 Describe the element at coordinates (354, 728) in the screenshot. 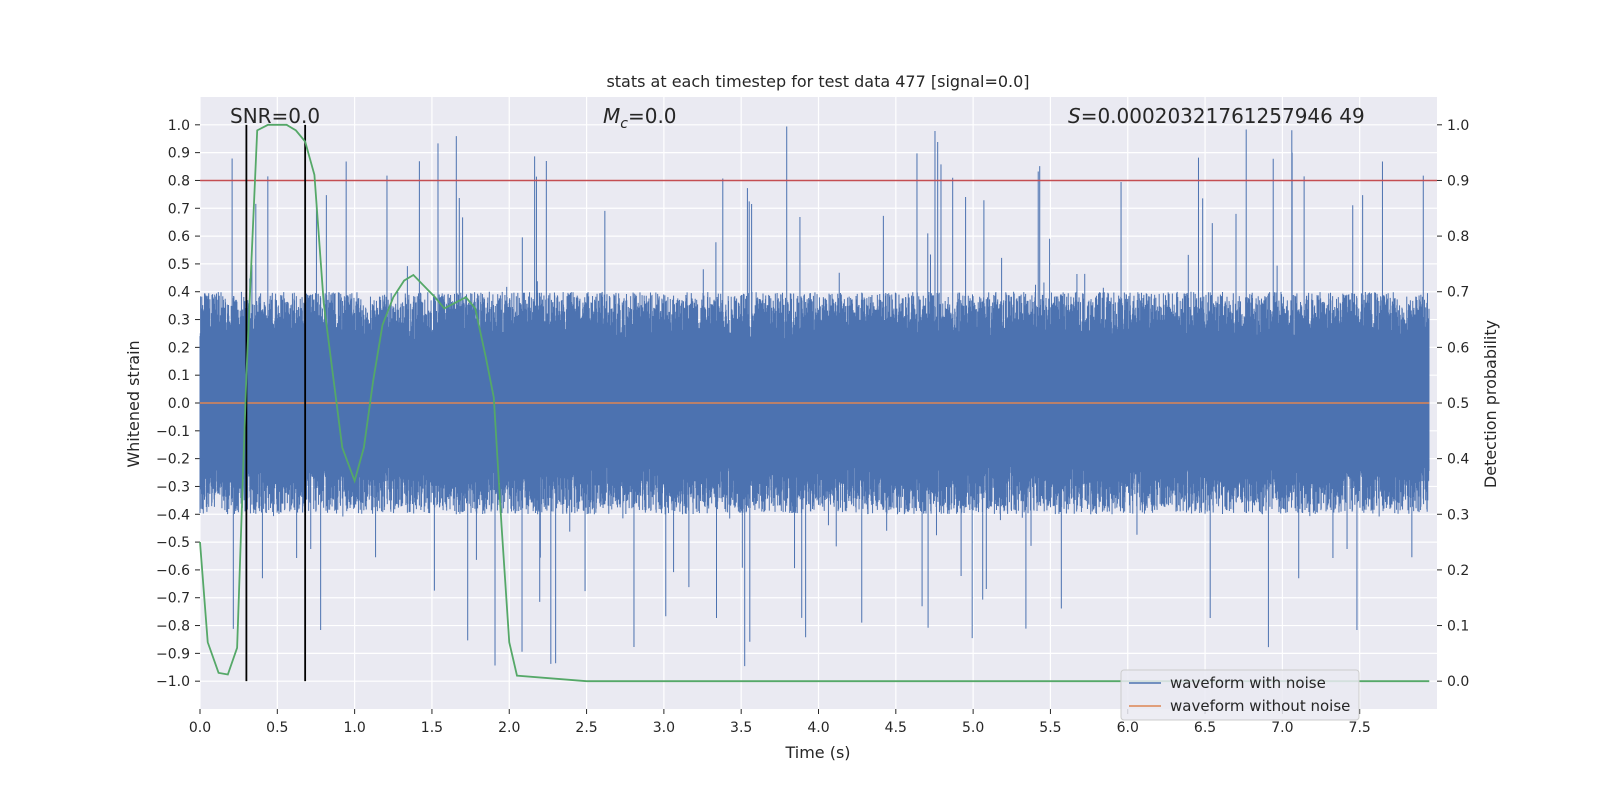

I see `x-tick-label: 1.0` at that location.